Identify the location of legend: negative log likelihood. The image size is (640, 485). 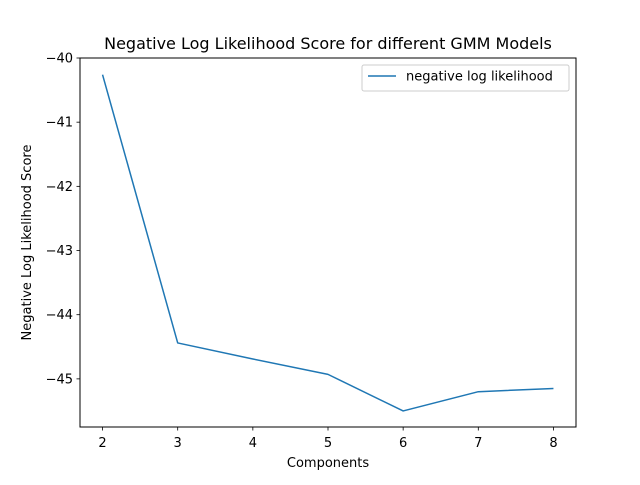
(465, 78).